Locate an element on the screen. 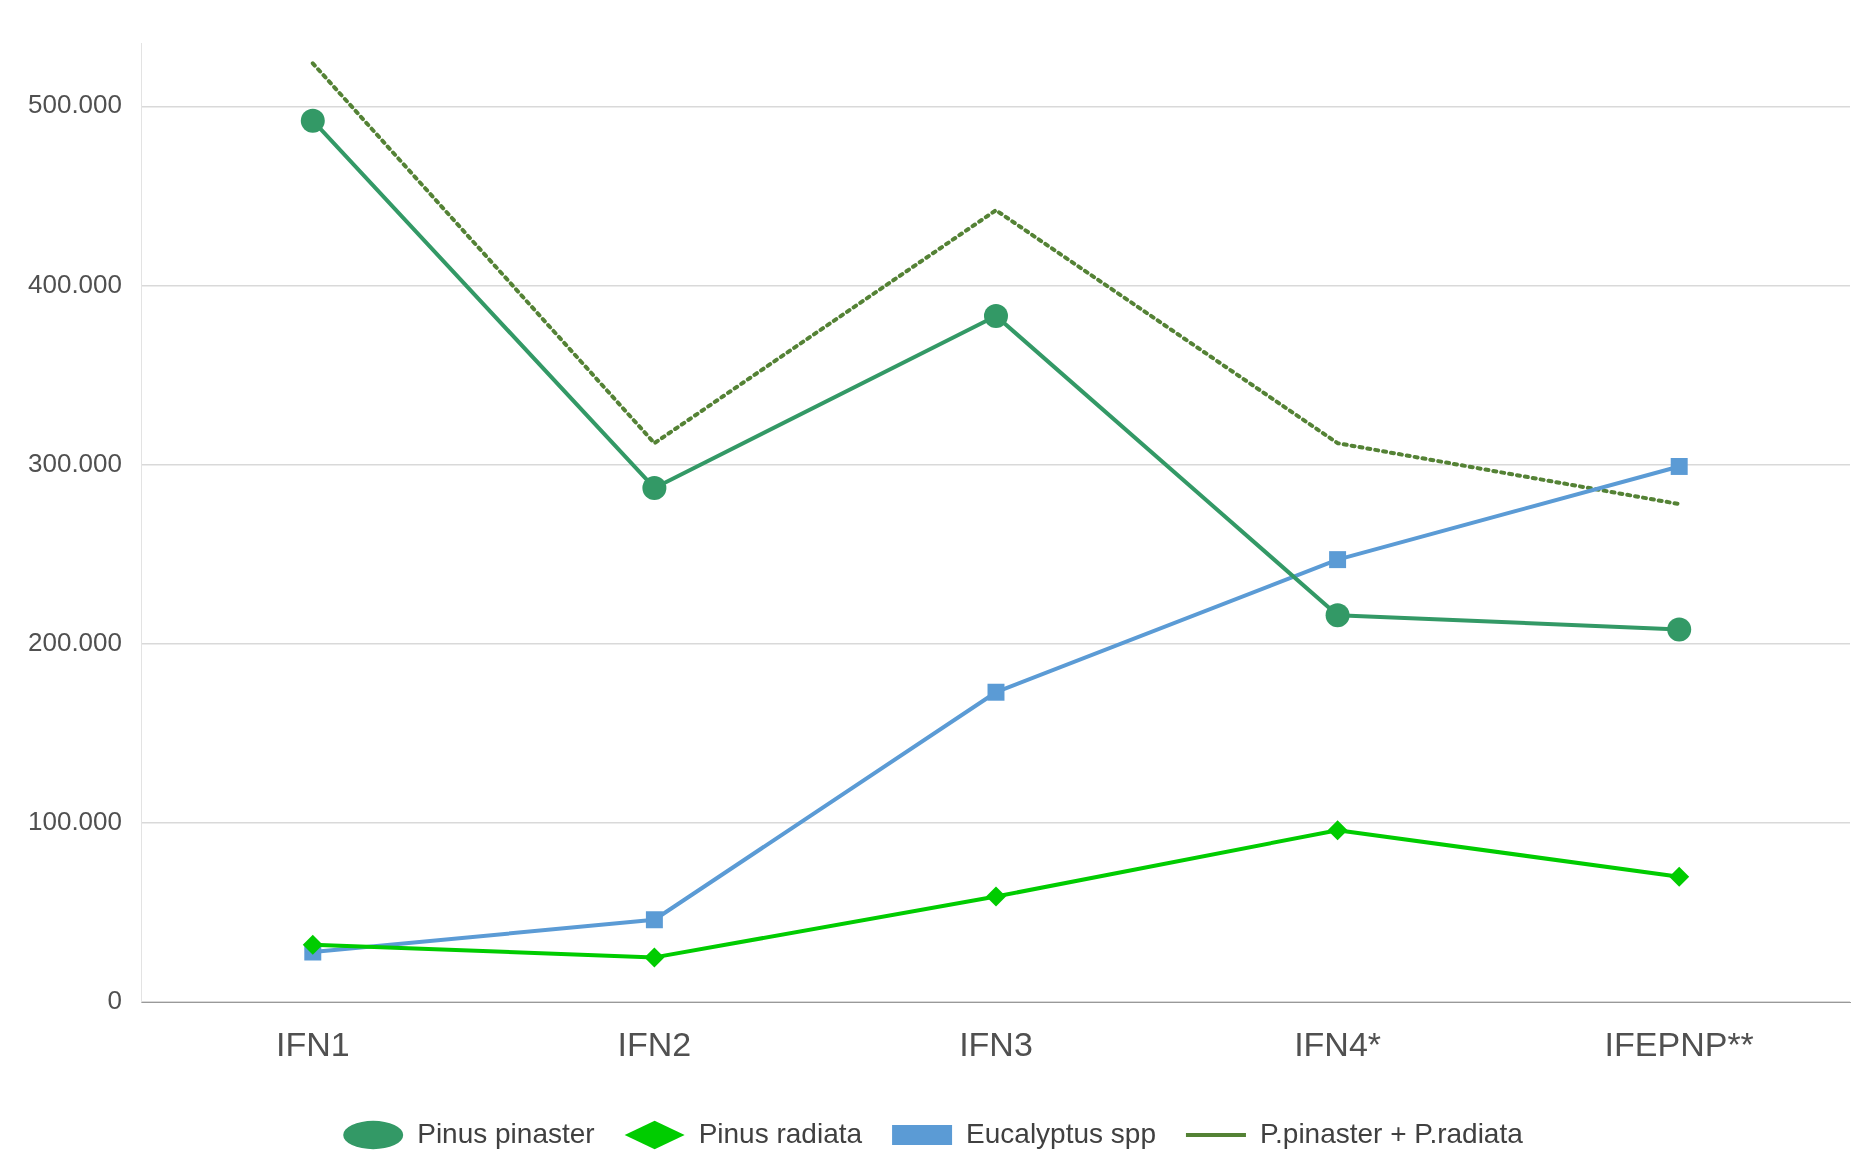  legend-label: P.pinaster + P.radiata is located at coordinates (1391, 1133).